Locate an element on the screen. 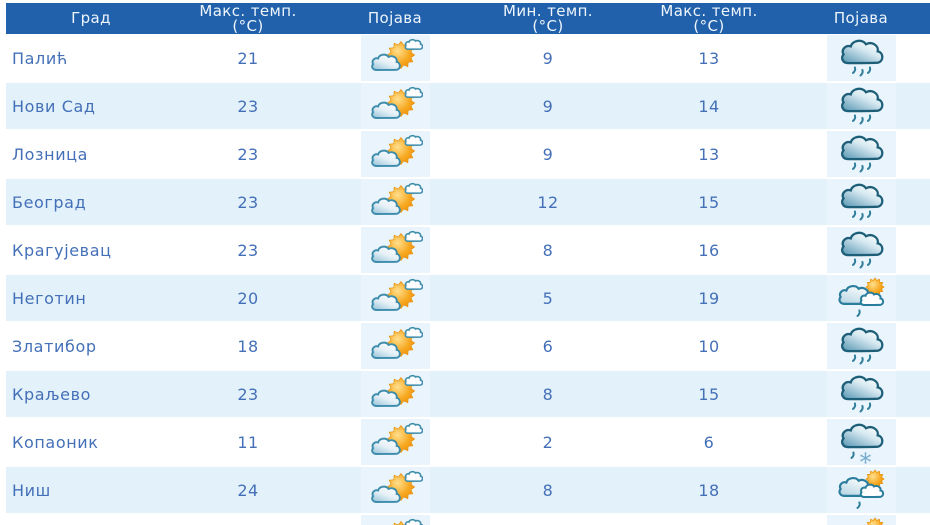 The width and height of the screenshot is (930, 525). table-row: Крагујевац 23 8 16 is located at coordinates (468, 250).